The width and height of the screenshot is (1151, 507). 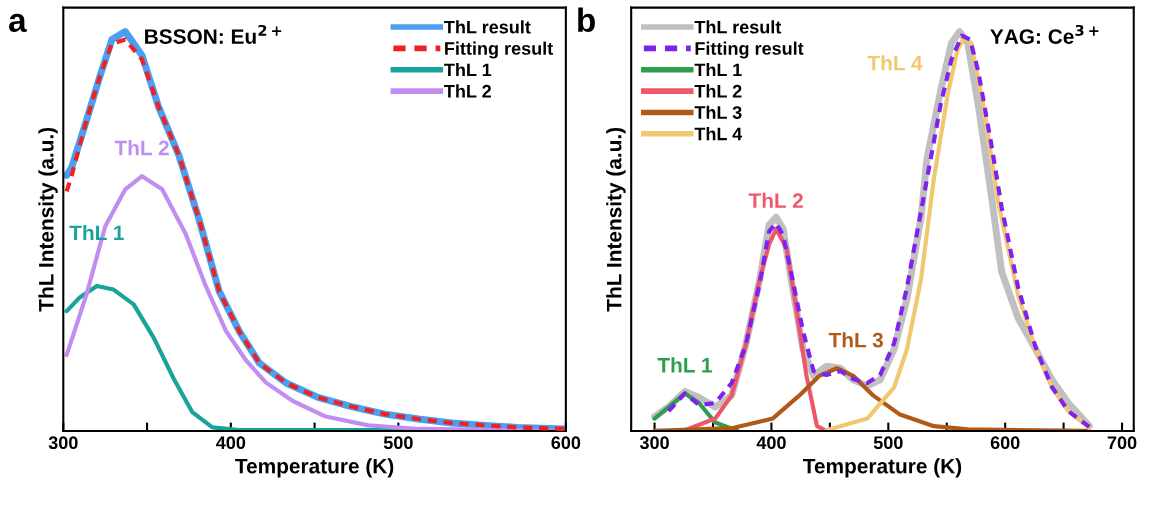 What do you see at coordinates (718, 112) in the screenshot?
I see `legend-label: ThL 3` at bounding box center [718, 112].